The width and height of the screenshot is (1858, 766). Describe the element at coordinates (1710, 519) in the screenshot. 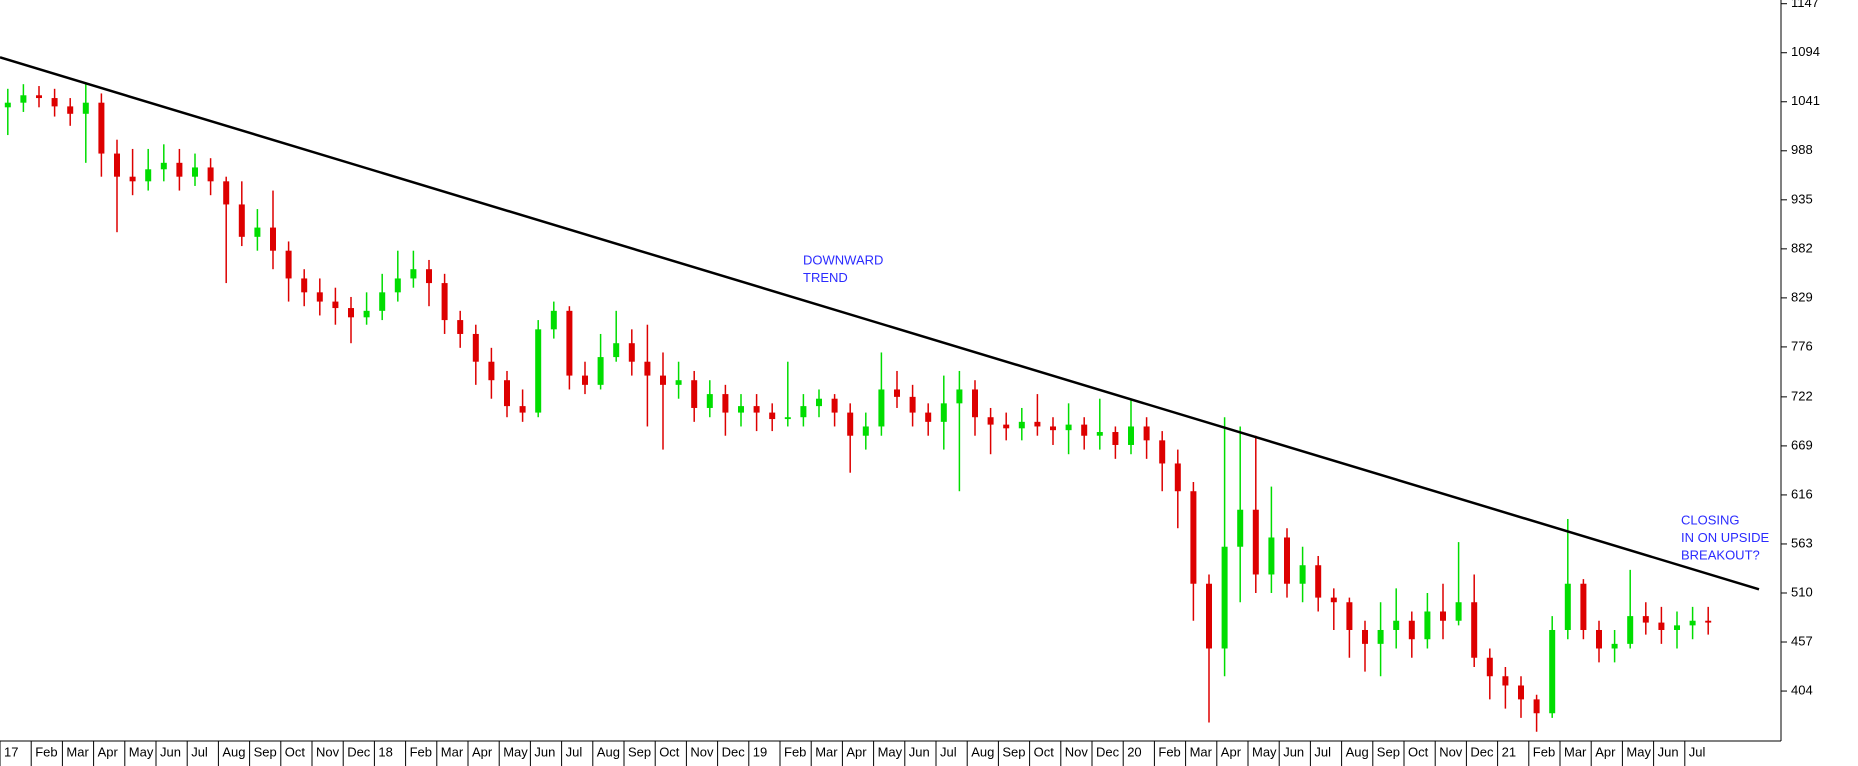

I see `annotation: CLOSING` at that location.